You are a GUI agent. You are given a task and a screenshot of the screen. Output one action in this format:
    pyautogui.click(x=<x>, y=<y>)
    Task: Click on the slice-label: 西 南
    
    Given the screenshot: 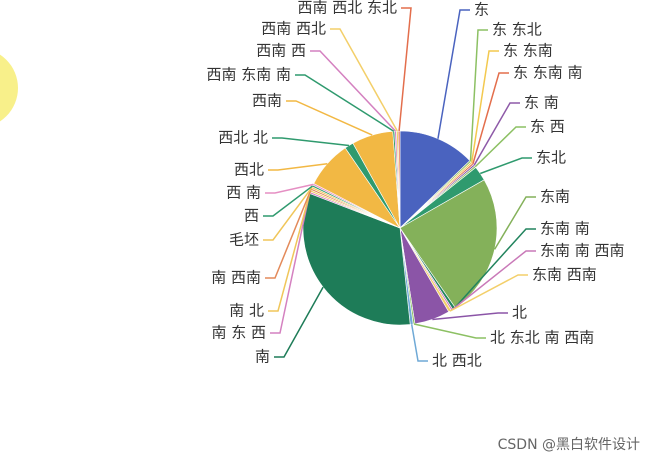 What is the action you would take?
    pyautogui.click(x=243, y=193)
    